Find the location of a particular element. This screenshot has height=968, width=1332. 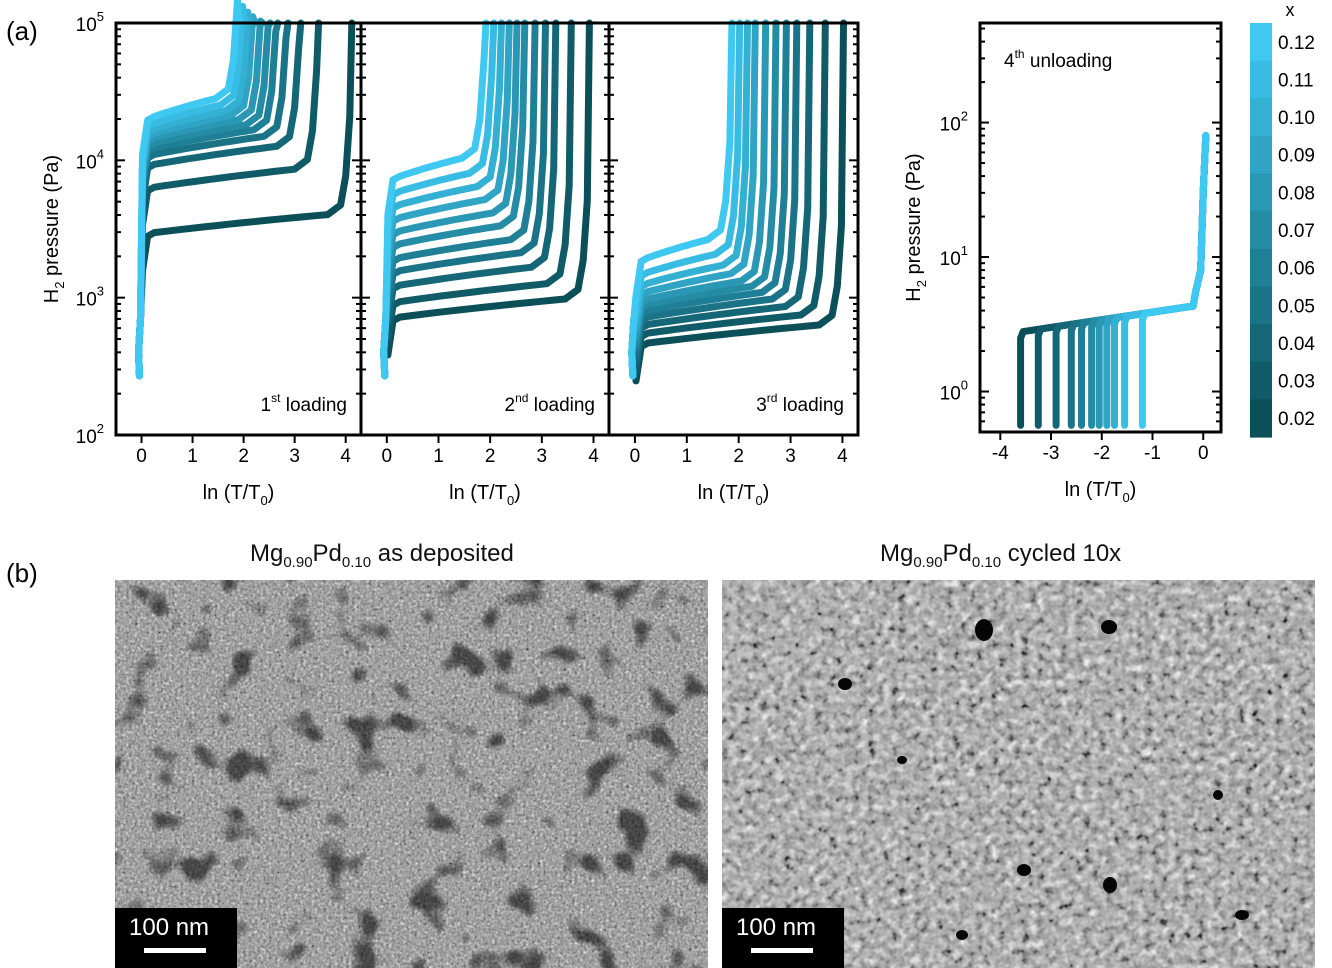

scalebar-cycled: 100 nm is located at coordinates (783, 938).